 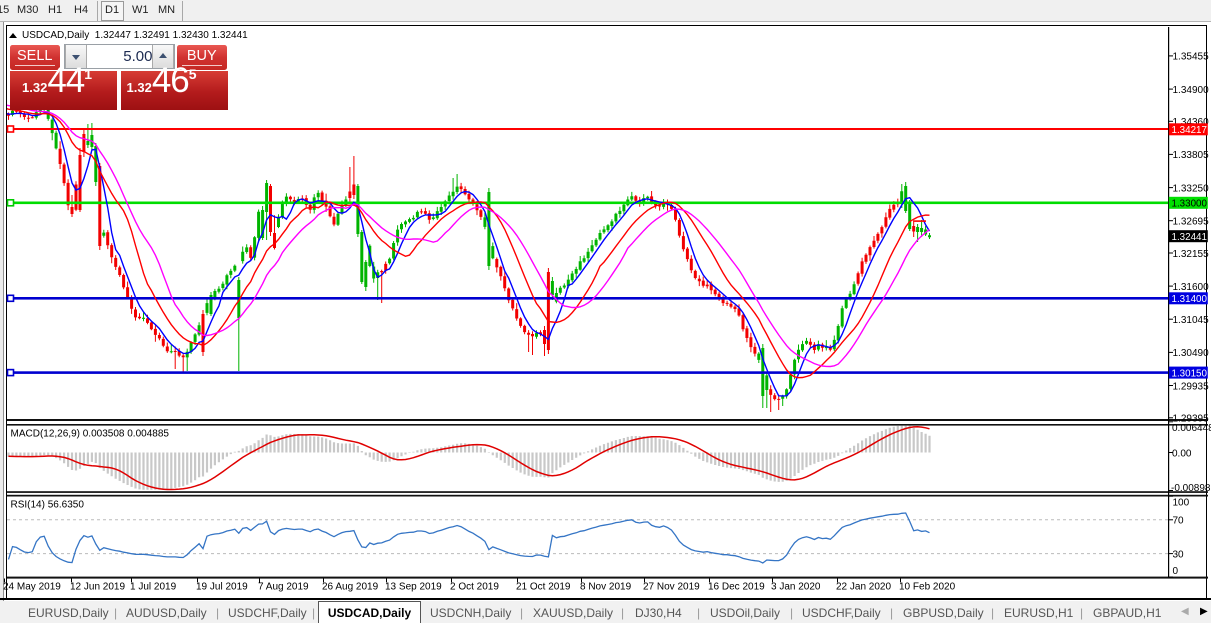 What do you see at coordinates (97, 587) in the screenshot?
I see `svg-text: 12 Jun 2019` at bounding box center [97, 587].